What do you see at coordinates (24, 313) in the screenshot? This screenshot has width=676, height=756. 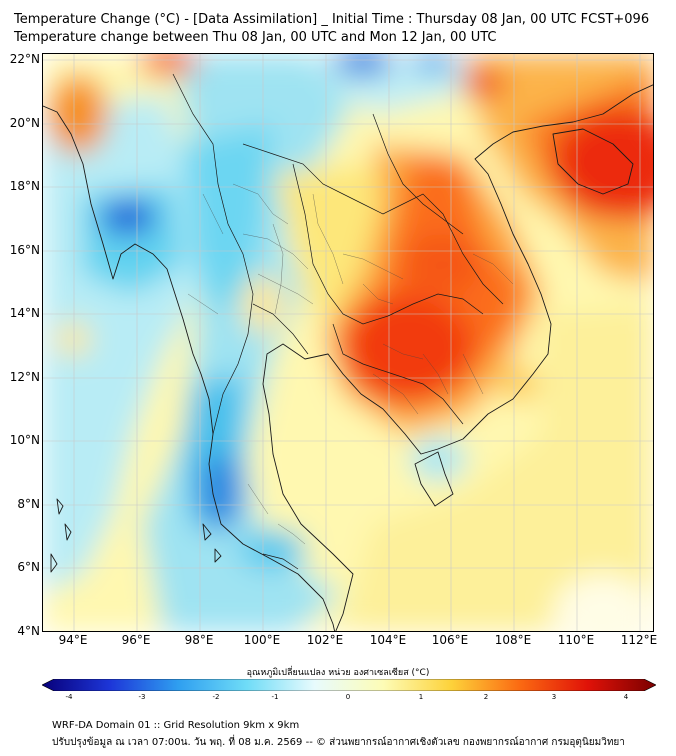 I see `lat-label-14n: 14°N` at bounding box center [24, 313].